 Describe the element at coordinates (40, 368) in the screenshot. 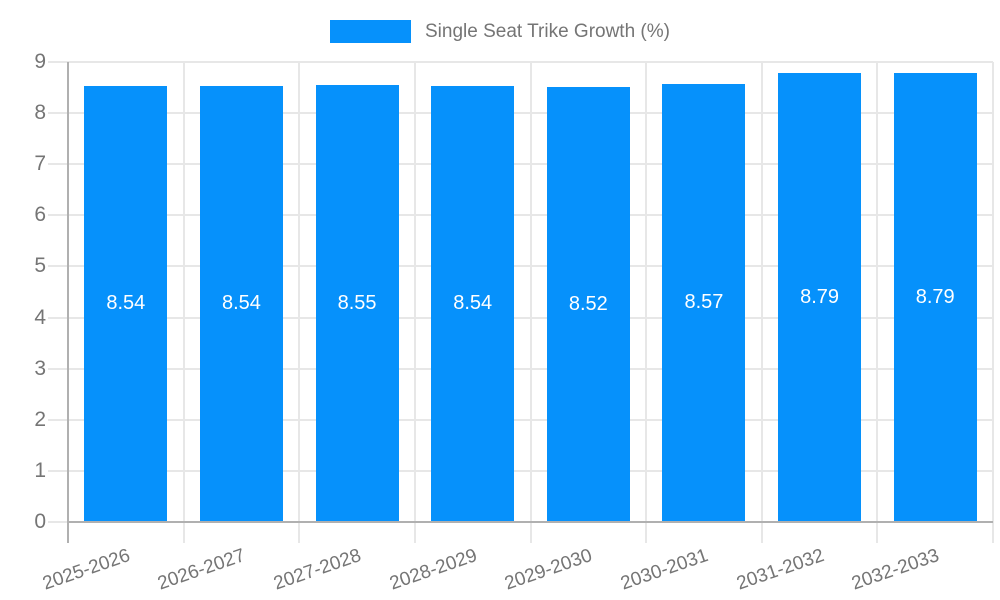

I see `y-axis-tick-label: 3` at that location.